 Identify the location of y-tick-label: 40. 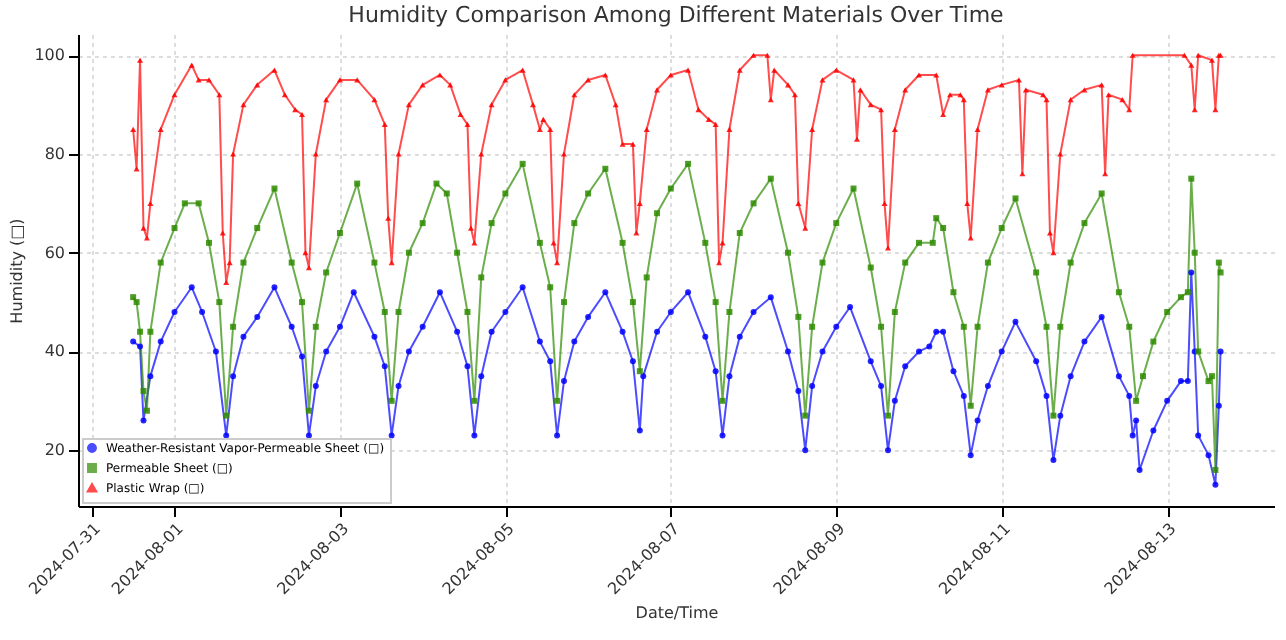
(54, 351).